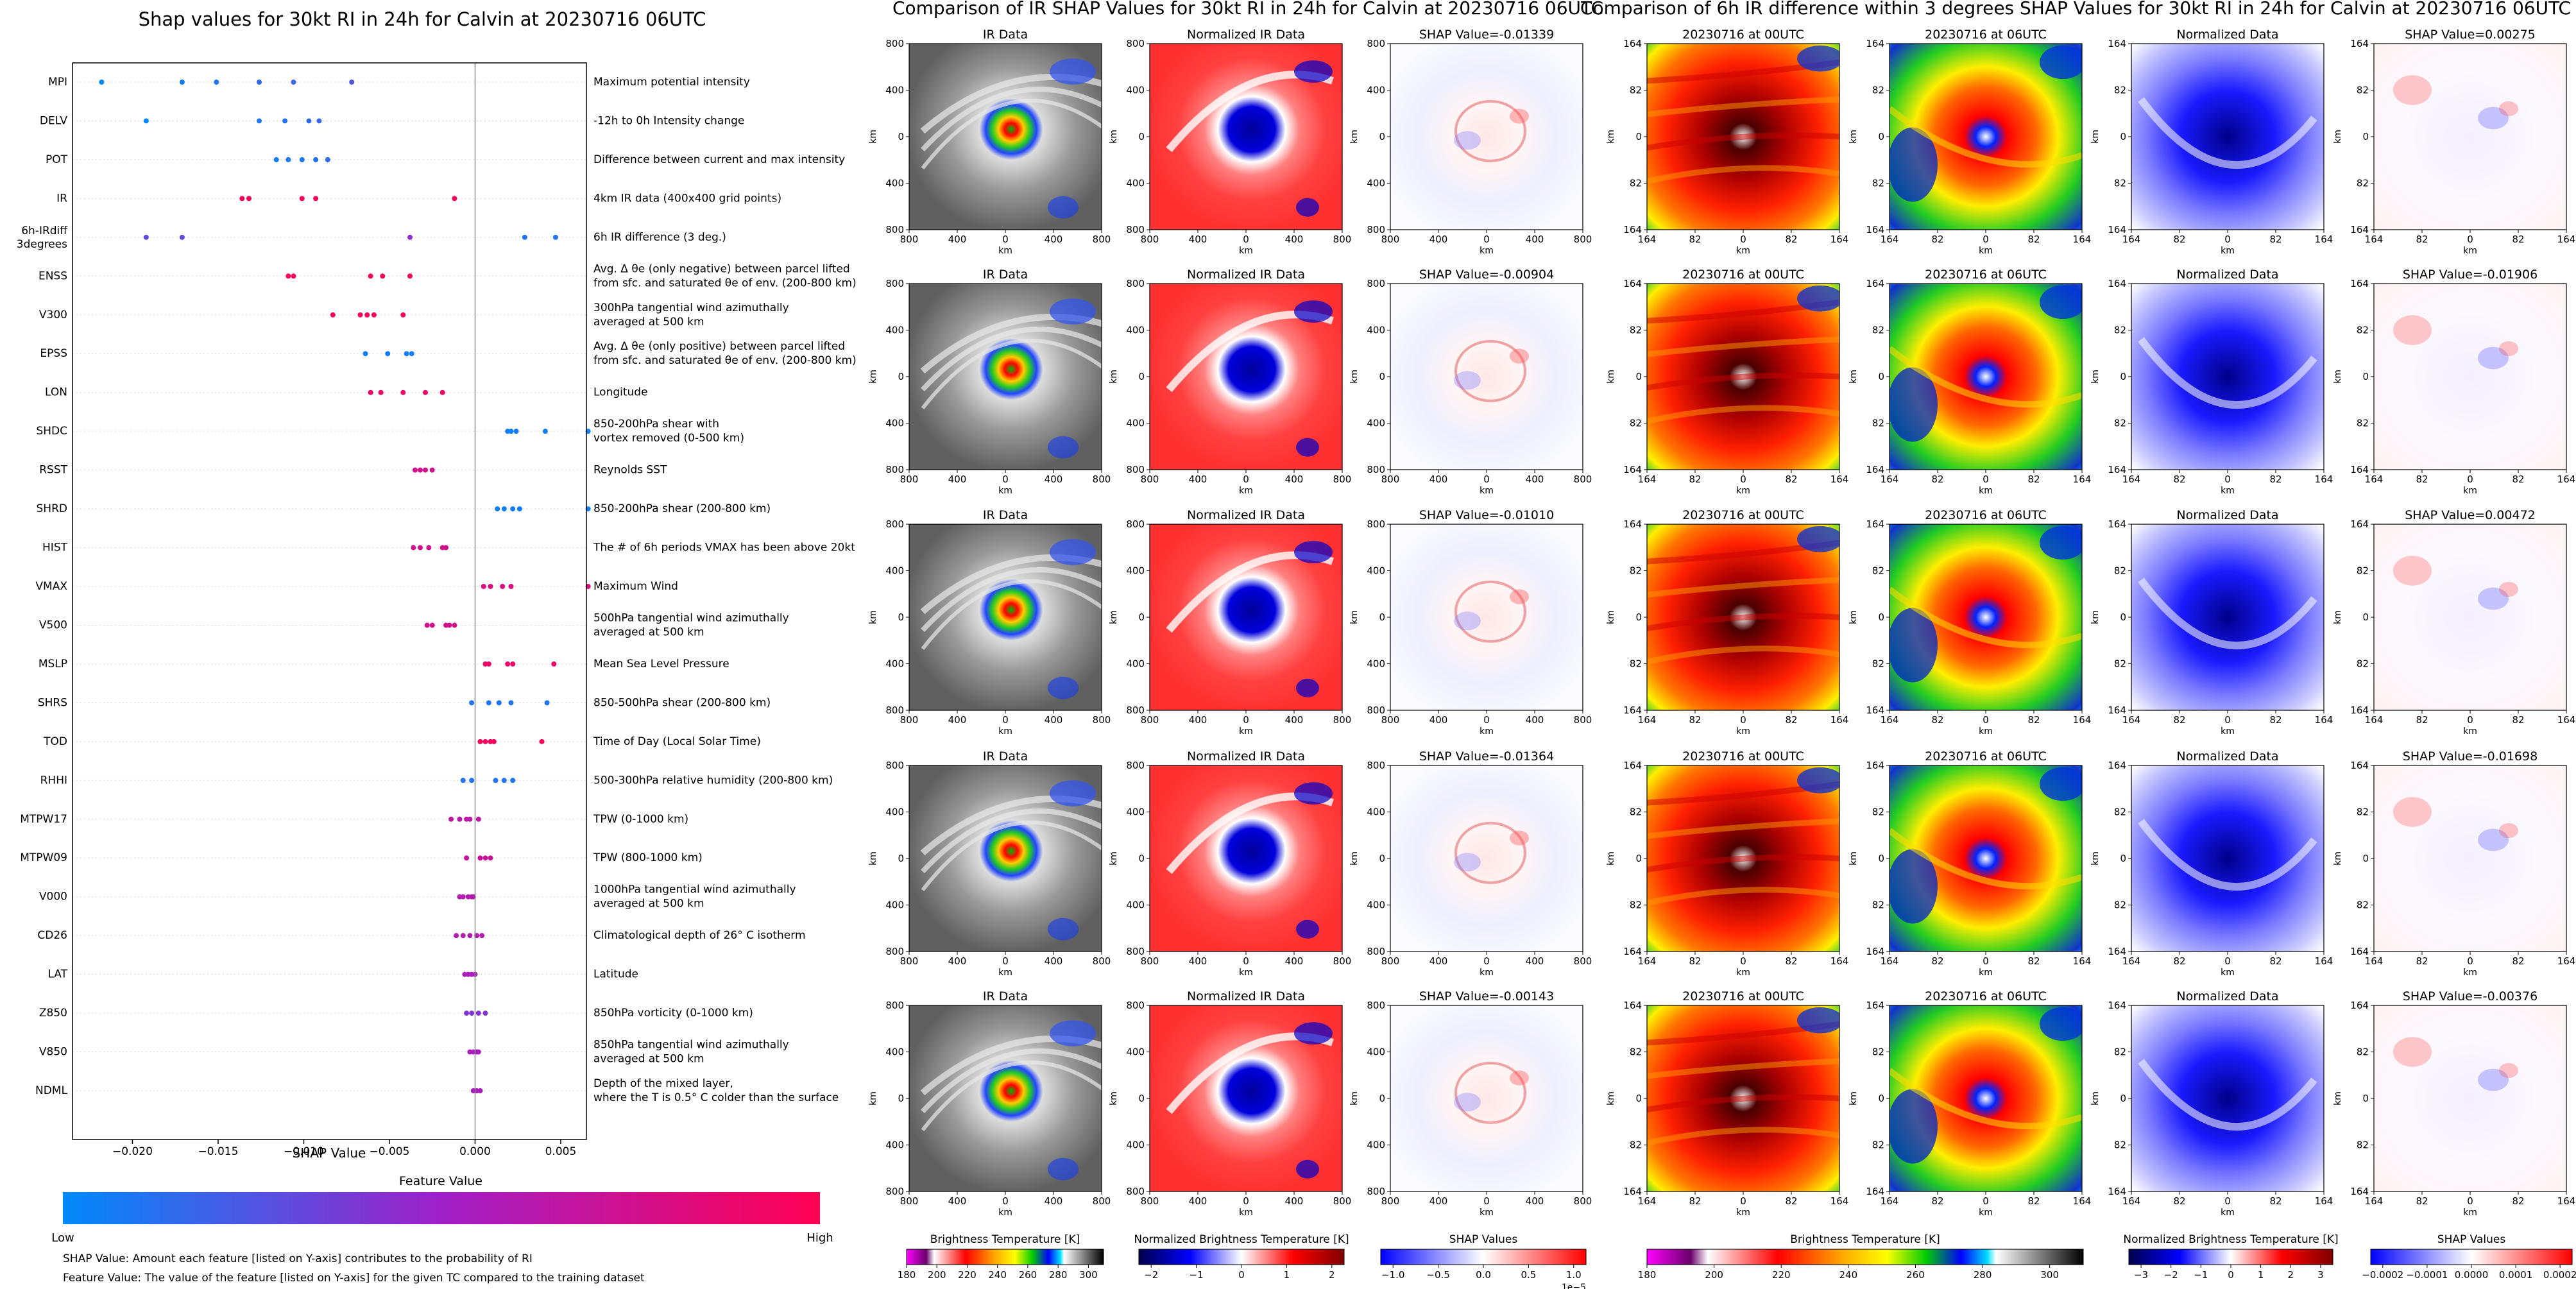 The height and width of the screenshot is (1289, 2576). Describe the element at coordinates (1528, 1275) in the screenshot. I see `colorbar-tick-label: 0.5` at that location.